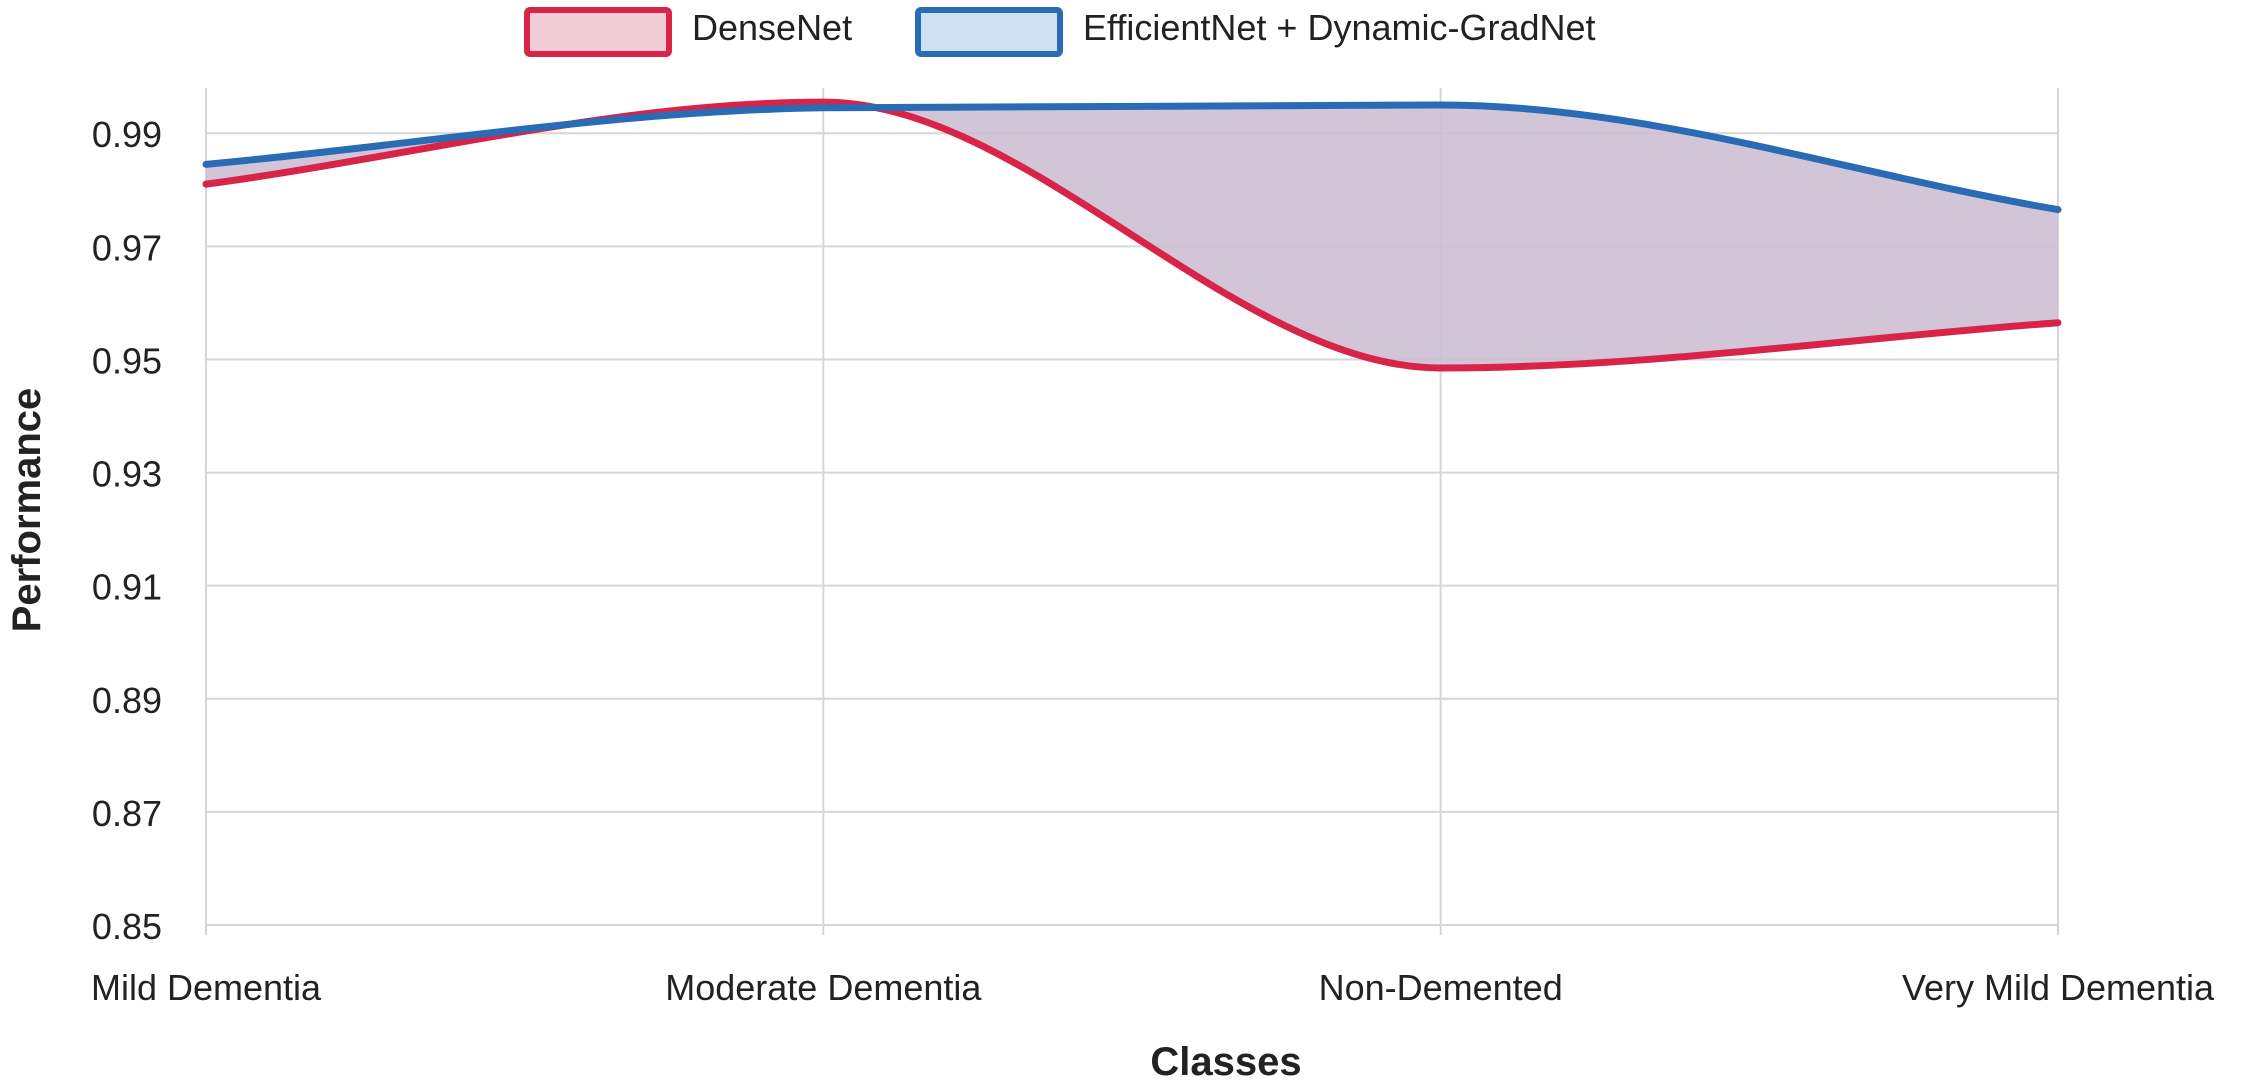 Image resolution: width=2258 pixels, height=1092 pixels. What do you see at coordinates (1441, 987) in the screenshot?
I see `x-tick-label: Non-Demented` at bounding box center [1441, 987].